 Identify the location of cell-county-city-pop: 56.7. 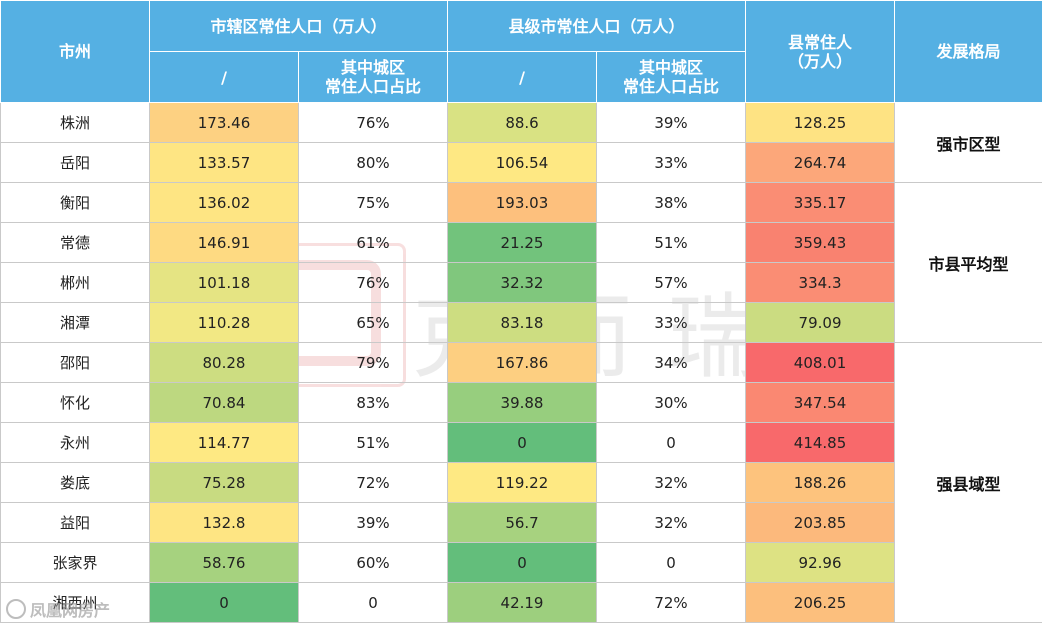
(522, 522).